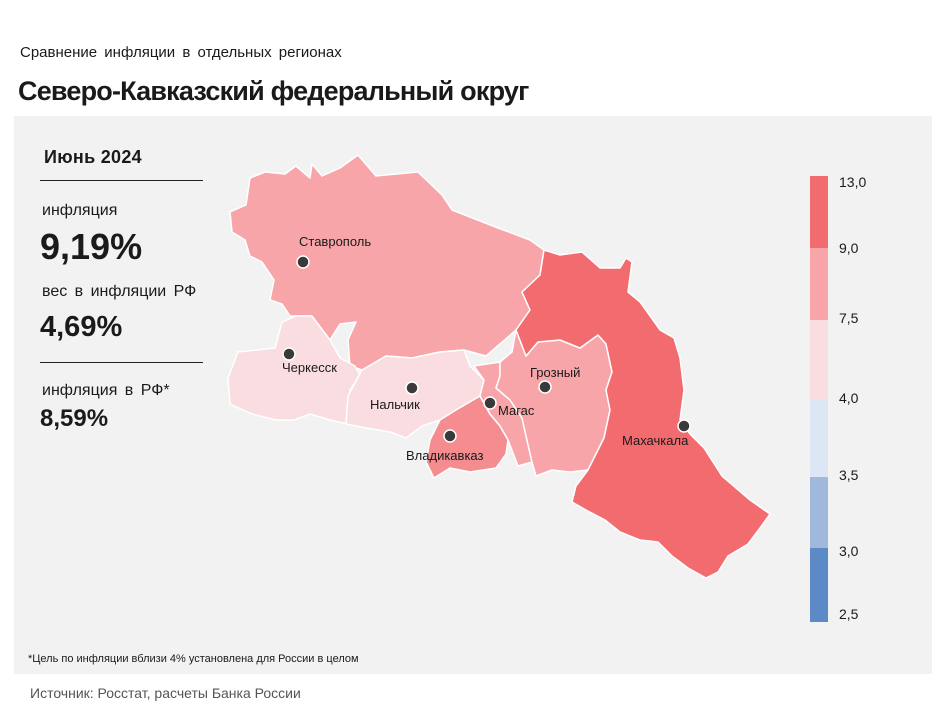 The image size is (950, 713). I want to click on chart-title: Северо-Кавказский федеральный округ, so click(273, 91).